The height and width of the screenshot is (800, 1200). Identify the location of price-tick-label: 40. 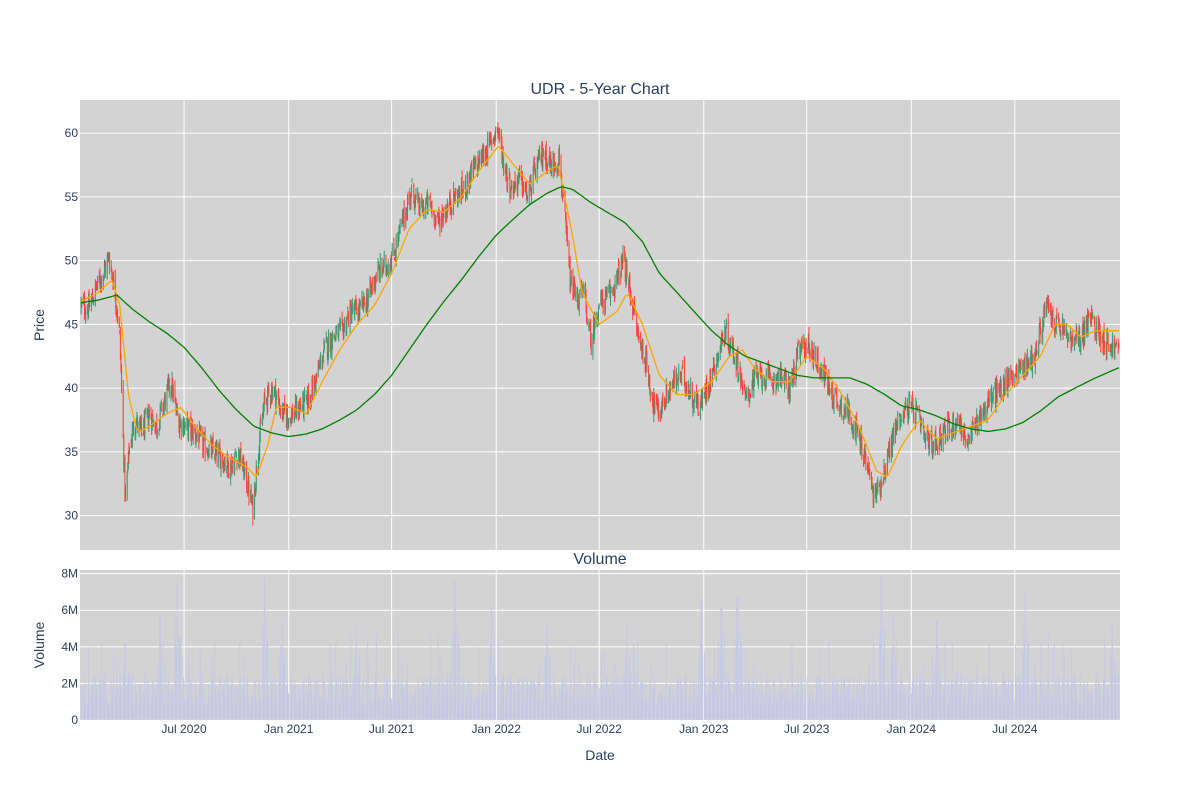
(72, 388).